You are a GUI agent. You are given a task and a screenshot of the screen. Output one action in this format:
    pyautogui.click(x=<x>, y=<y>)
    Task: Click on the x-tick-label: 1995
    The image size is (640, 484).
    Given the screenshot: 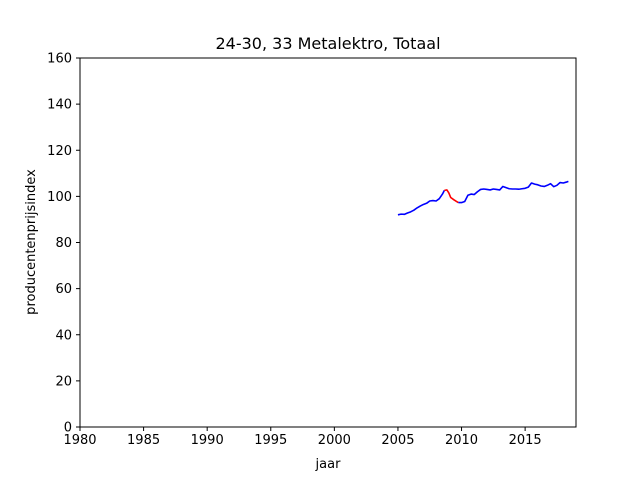 What is the action you would take?
    pyautogui.click(x=270, y=440)
    